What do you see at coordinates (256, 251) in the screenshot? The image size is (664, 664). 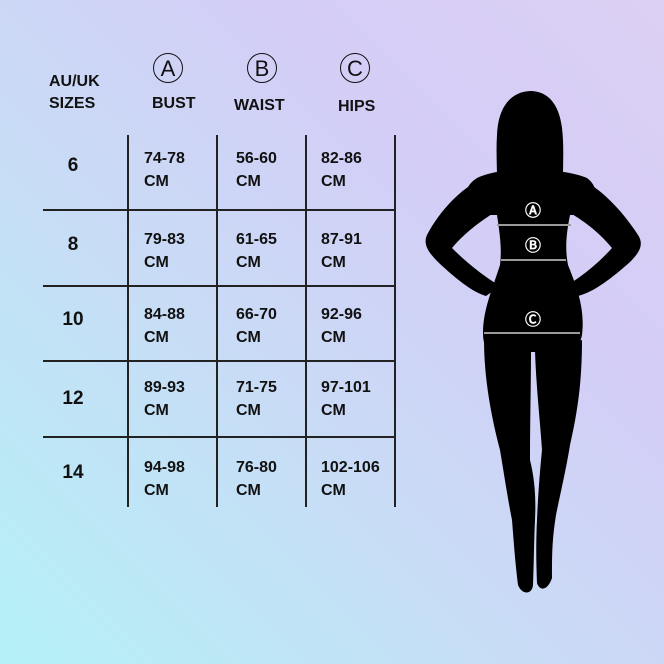 I see `waist-cell: 61-65 CM` at bounding box center [256, 251].